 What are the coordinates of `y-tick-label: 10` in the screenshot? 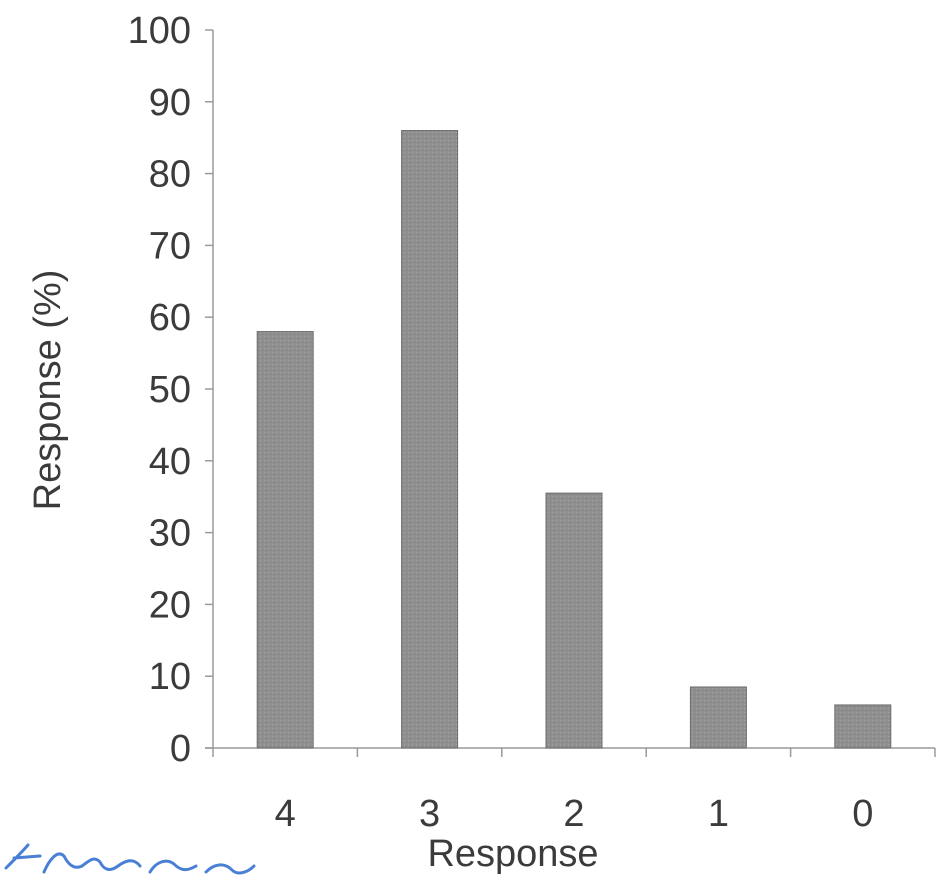 It's located at (170, 677).